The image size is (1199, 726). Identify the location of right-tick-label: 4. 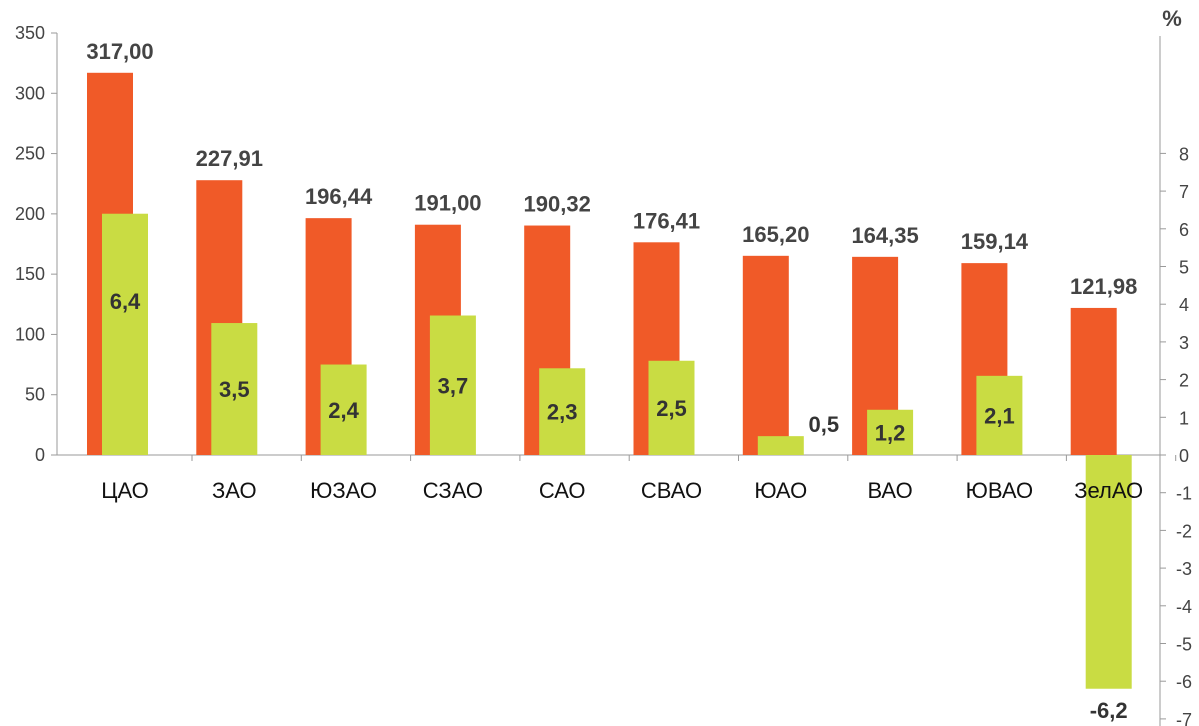
(1184, 305).